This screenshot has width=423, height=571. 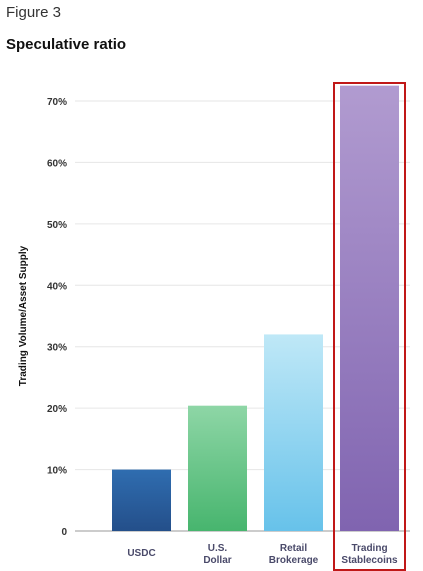 I want to click on y-tick-label: 70%, so click(x=57, y=102).